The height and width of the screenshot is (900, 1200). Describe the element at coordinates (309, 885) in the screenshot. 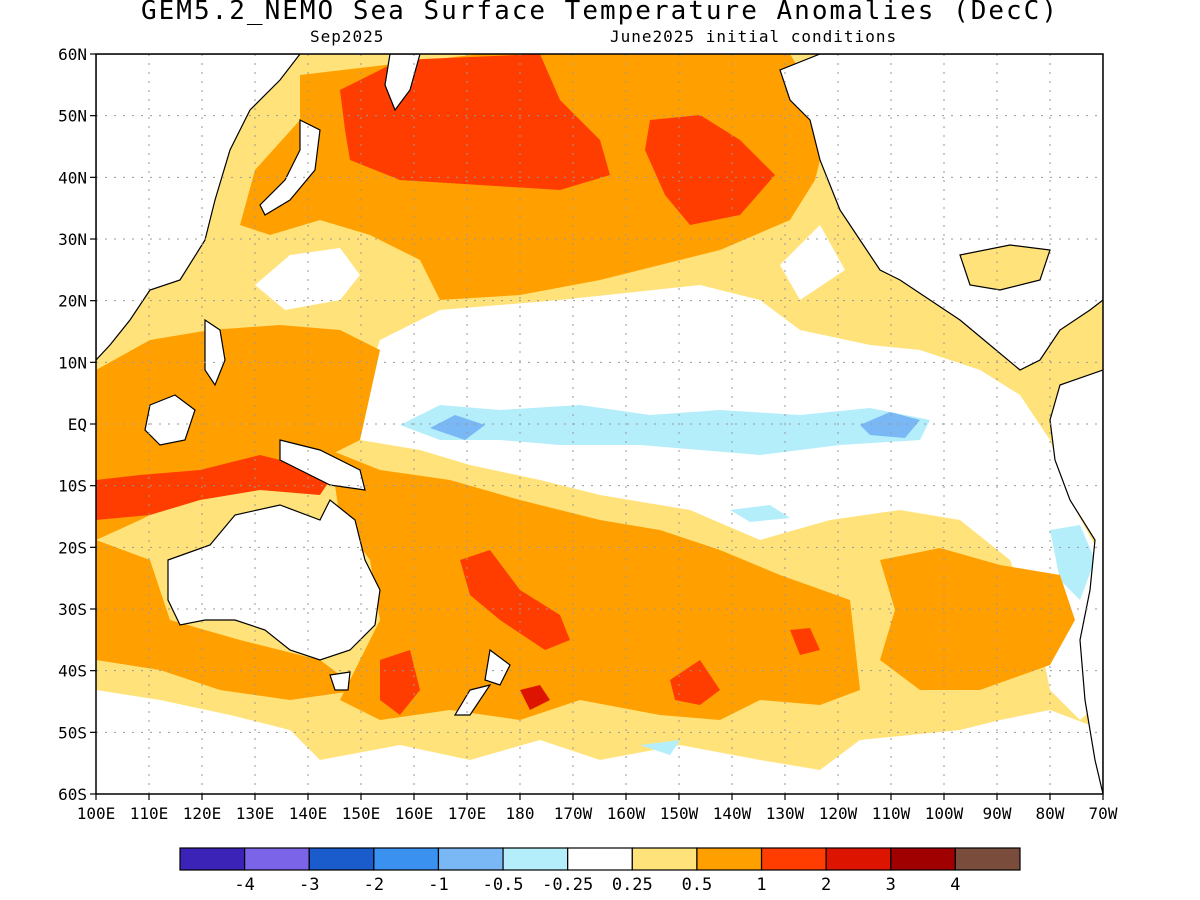

I see `colorbar-label: -3` at that location.